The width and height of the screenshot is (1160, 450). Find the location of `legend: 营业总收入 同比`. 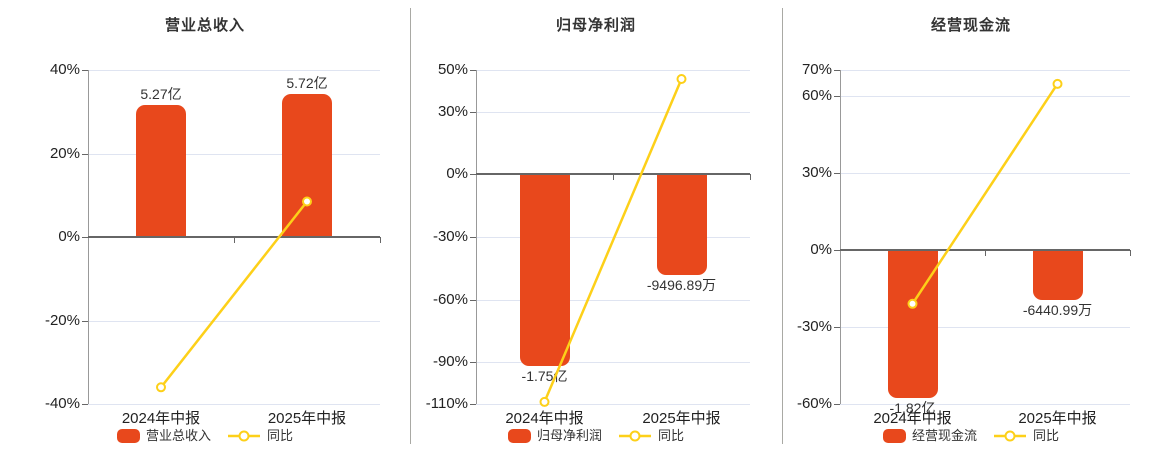

legend: 营业总收入 同比 is located at coordinates (205, 435).